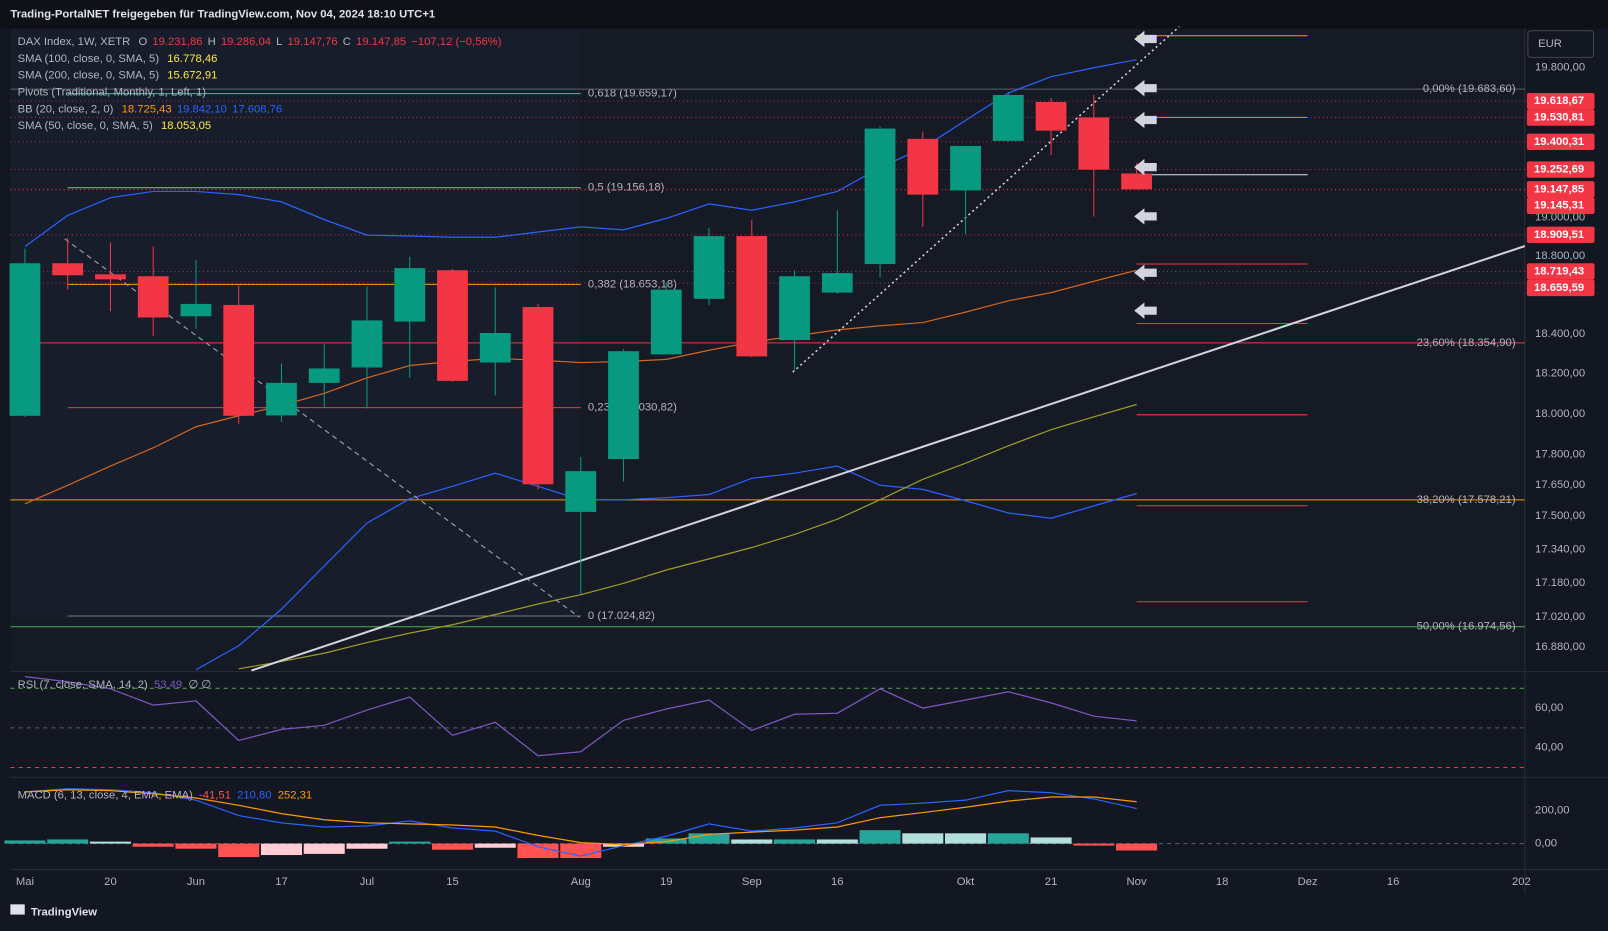  Describe the element at coordinates (1559, 235) in the screenshot. I see `price-tag-label: 18.909,51` at that location.